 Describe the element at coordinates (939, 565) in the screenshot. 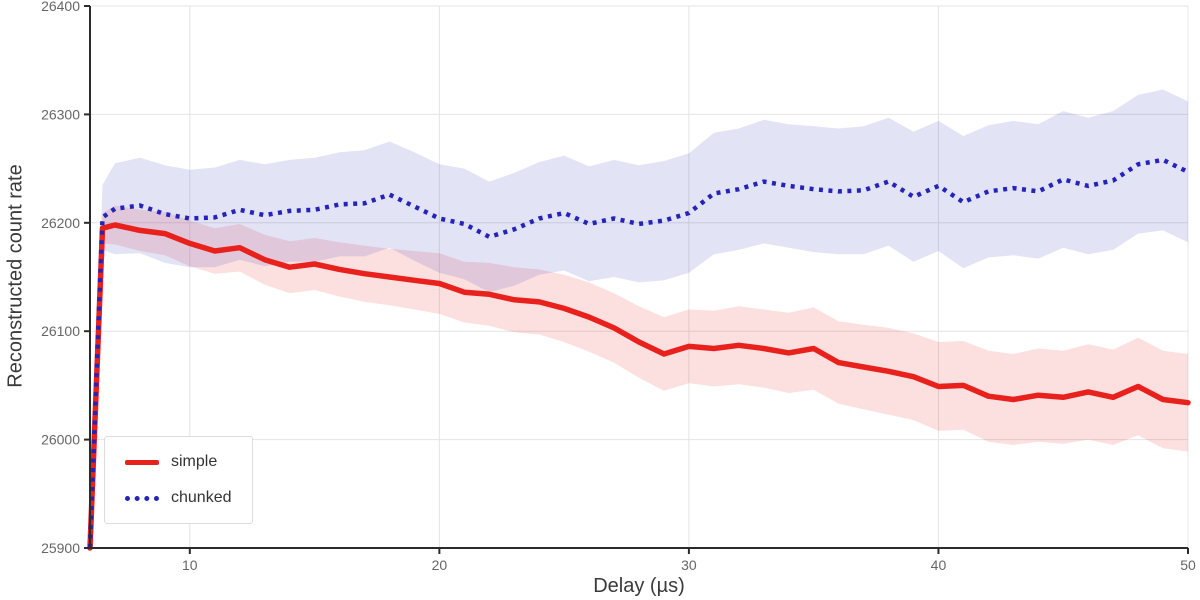

I see `x-tick-label: 40` at that location.